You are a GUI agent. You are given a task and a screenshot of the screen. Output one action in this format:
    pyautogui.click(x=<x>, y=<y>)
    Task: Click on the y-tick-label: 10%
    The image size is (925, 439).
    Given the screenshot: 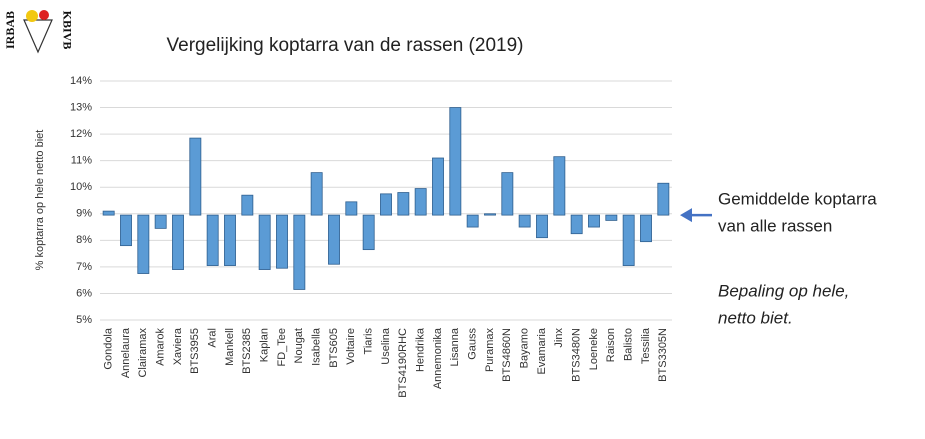 What is the action you would take?
    pyautogui.click(x=81, y=187)
    